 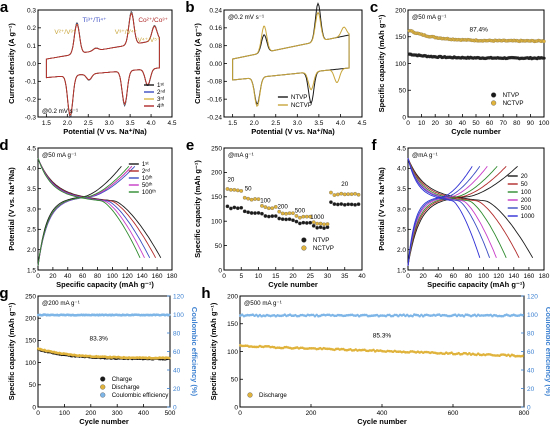 I want to click on x-tick-label: 10, so click(x=422, y=123).